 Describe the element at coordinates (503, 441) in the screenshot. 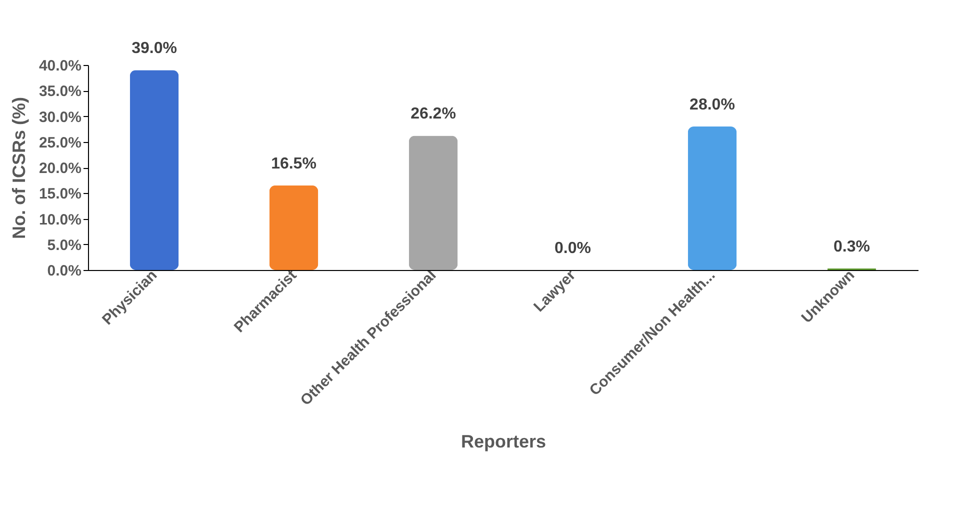

I see `x-axis-title: Reporters` at that location.